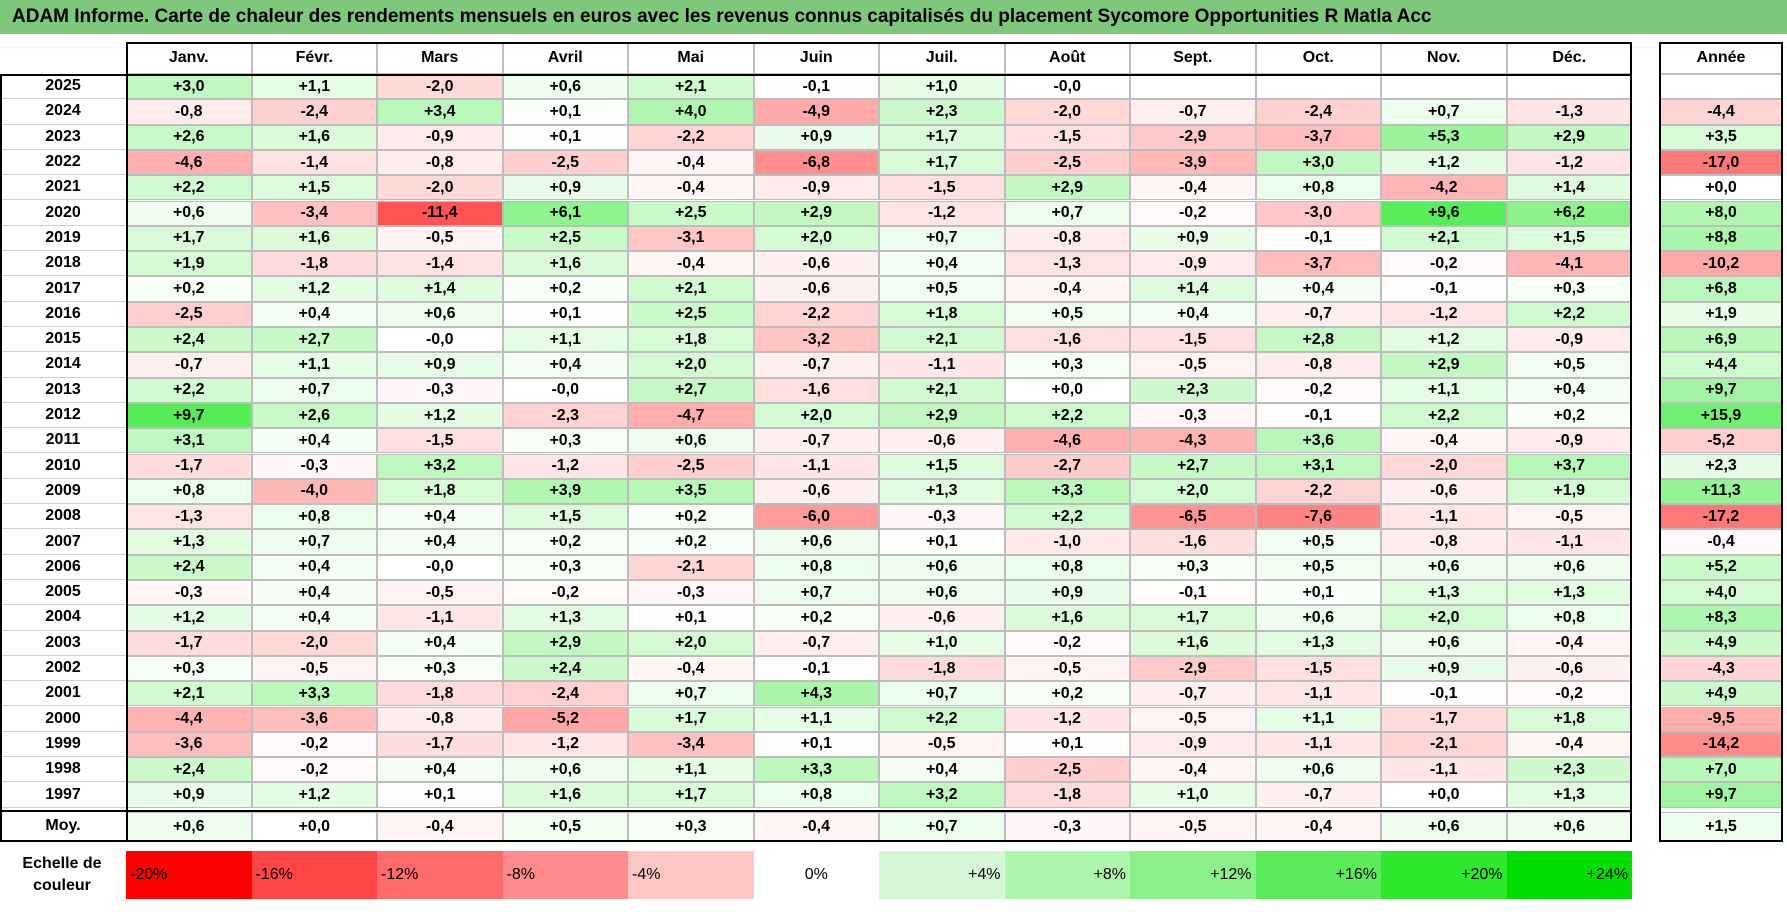  What do you see at coordinates (1444, 188) in the screenshot?
I see `heatmap-cell: -4,2` at bounding box center [1444, 188].